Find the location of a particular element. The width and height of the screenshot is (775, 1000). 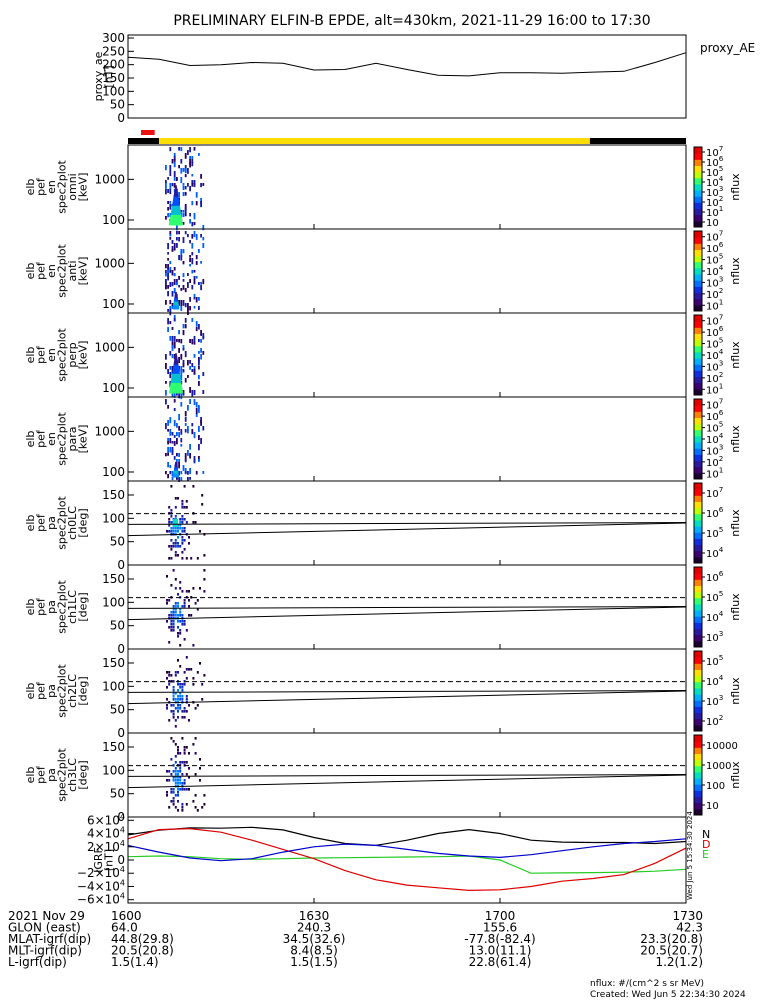

colorbar-tick-label: 102 is located at coordinates (714, 293).